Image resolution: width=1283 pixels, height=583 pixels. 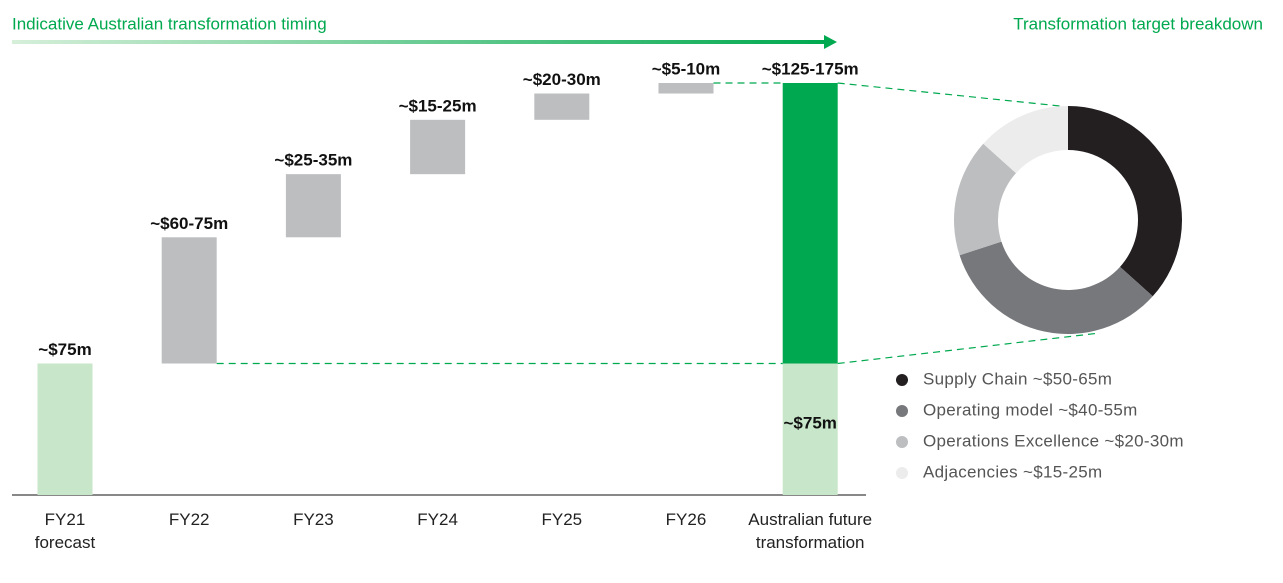 I want to click on timeline-arrow, so click(x=419, y=42).